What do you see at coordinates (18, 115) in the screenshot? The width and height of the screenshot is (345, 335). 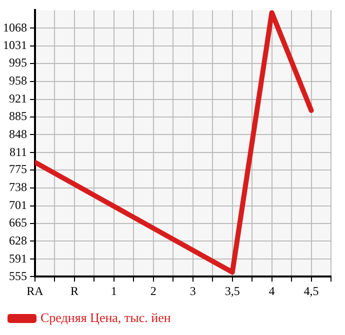 I see `y-tick-label: 885` at bounding box center [18, 115].